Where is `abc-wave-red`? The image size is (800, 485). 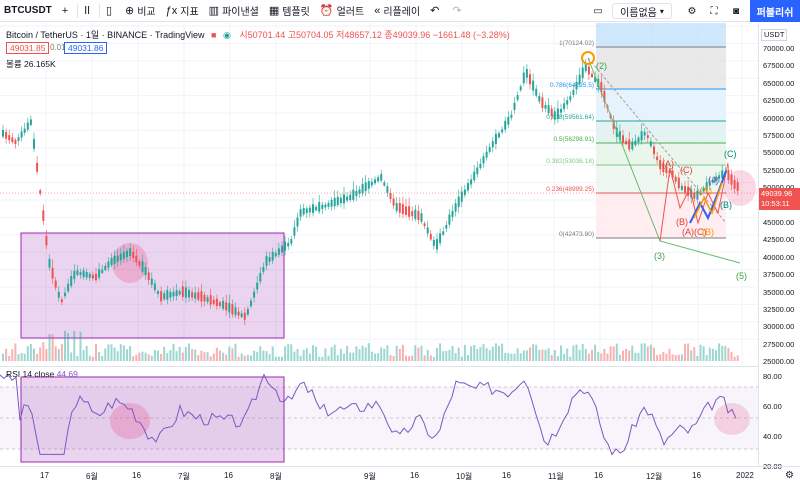 abc-wave-red is located at coordinates (694, 202).